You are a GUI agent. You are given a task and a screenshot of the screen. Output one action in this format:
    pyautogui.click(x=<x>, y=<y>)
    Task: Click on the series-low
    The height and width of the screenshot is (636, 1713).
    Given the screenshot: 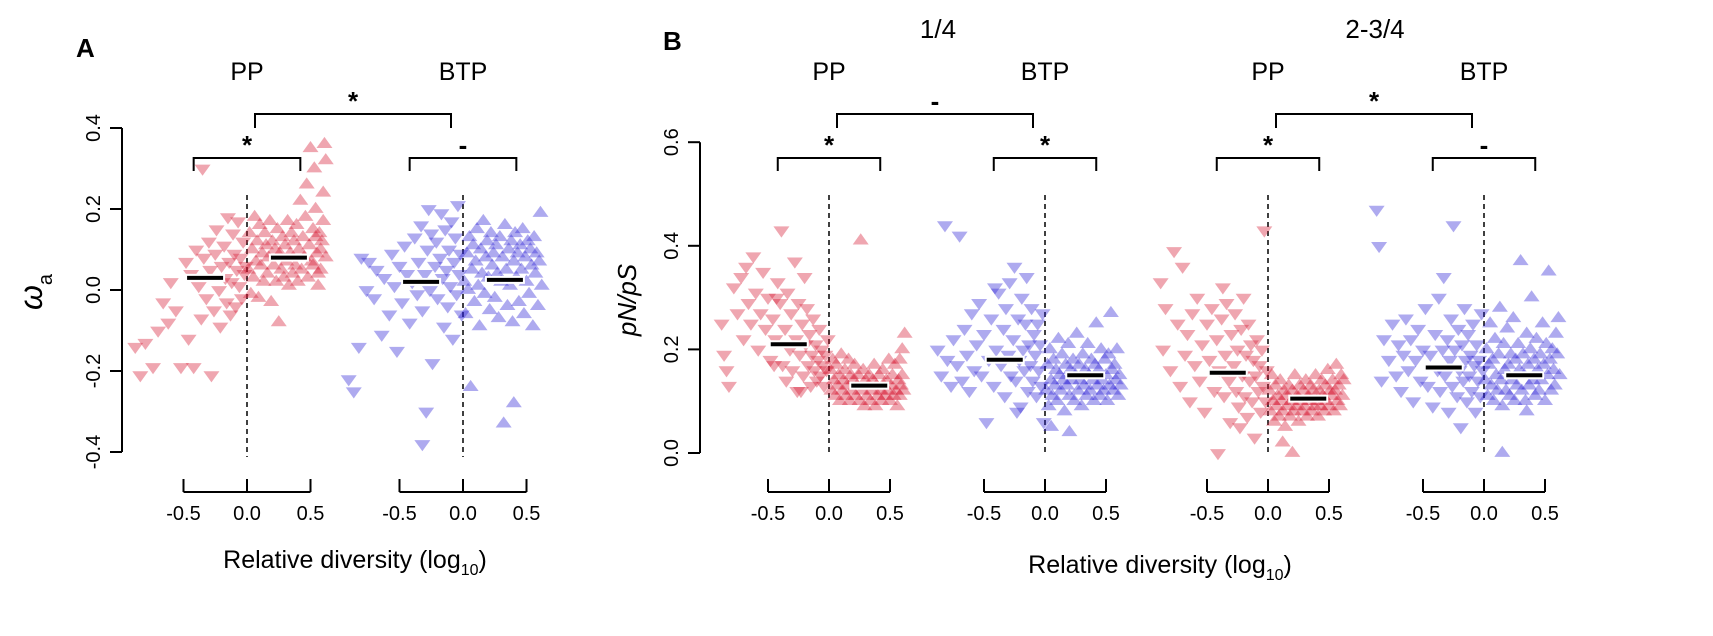 What is the action you would take?
    pyautogui.click(x=1213, y=343)
    